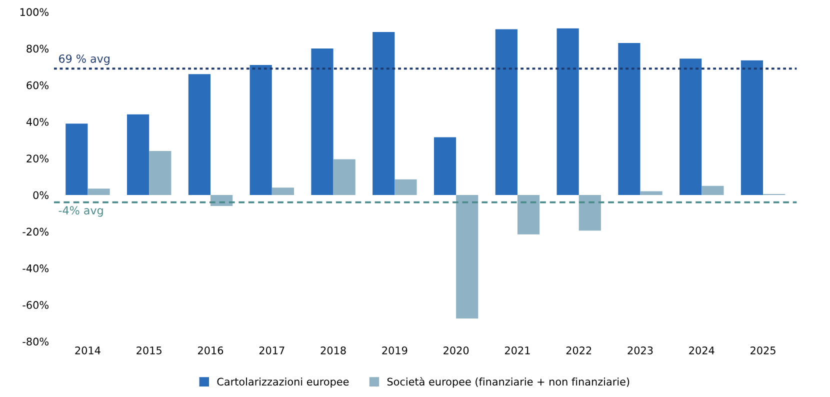  Describe the element at coordinates (701, 350) in the screenshot. I see `x-tick-label: 2024` at that location.